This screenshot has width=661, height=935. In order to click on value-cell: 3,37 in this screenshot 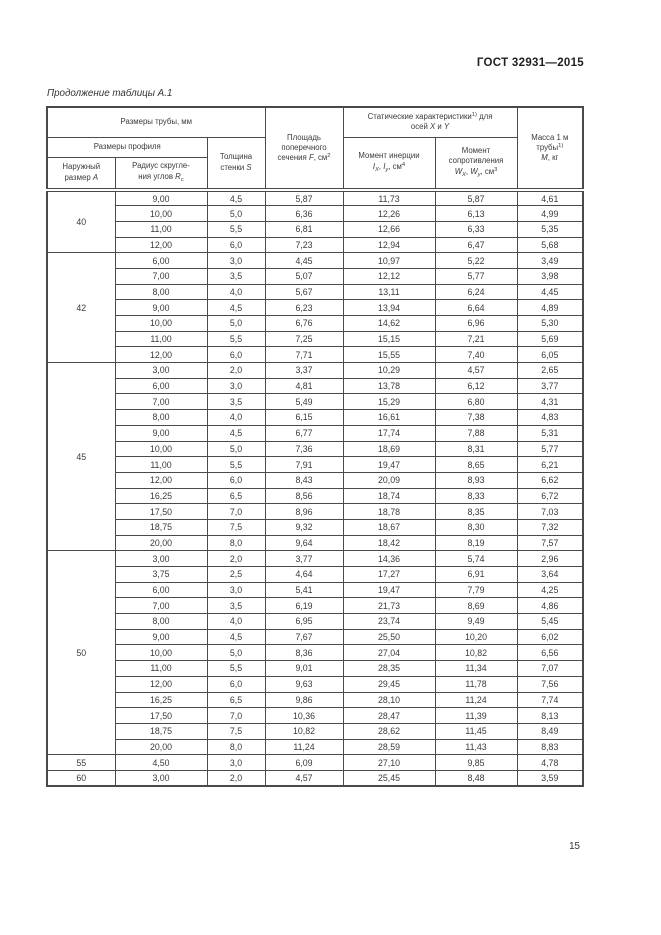, I will do `click(304, 370)`.